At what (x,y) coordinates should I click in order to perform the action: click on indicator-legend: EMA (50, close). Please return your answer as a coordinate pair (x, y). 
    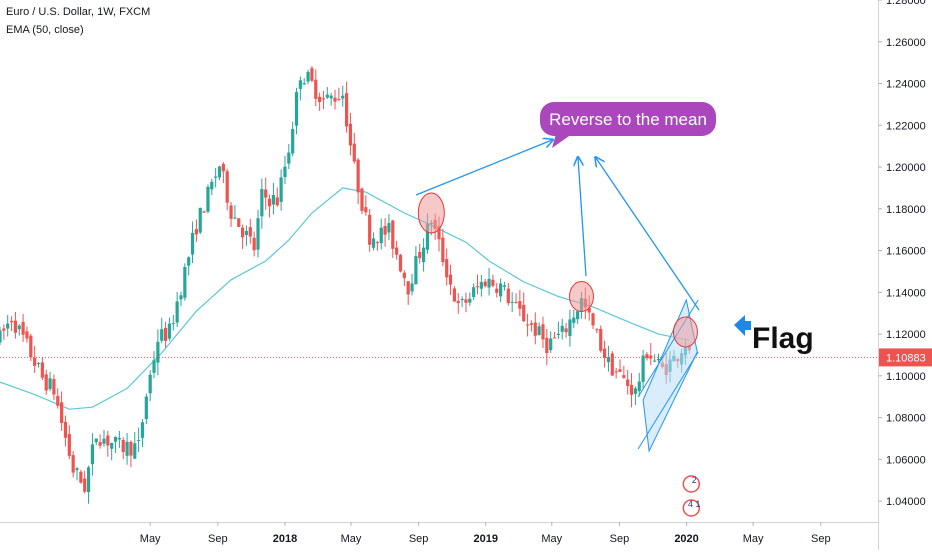
    Looking at the image, I should click on (45, 30).